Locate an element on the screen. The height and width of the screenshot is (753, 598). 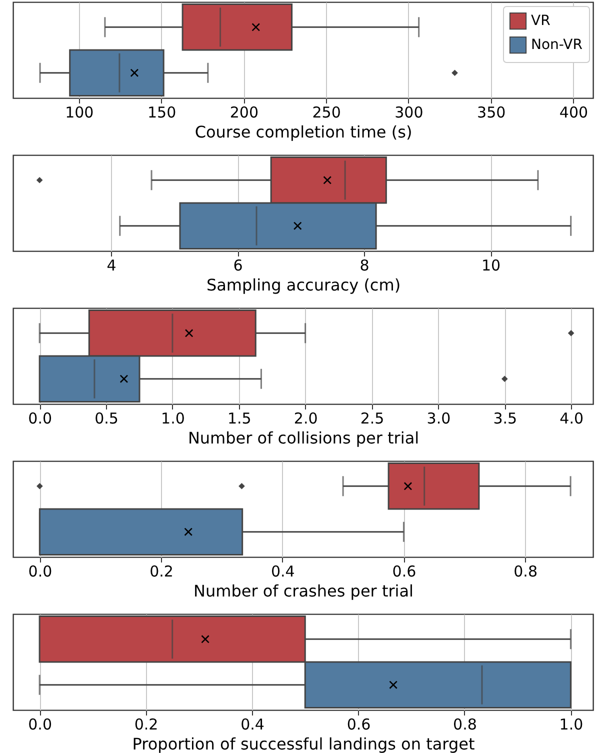
x-tick-label: 4 is located at coordinates (111, 265).